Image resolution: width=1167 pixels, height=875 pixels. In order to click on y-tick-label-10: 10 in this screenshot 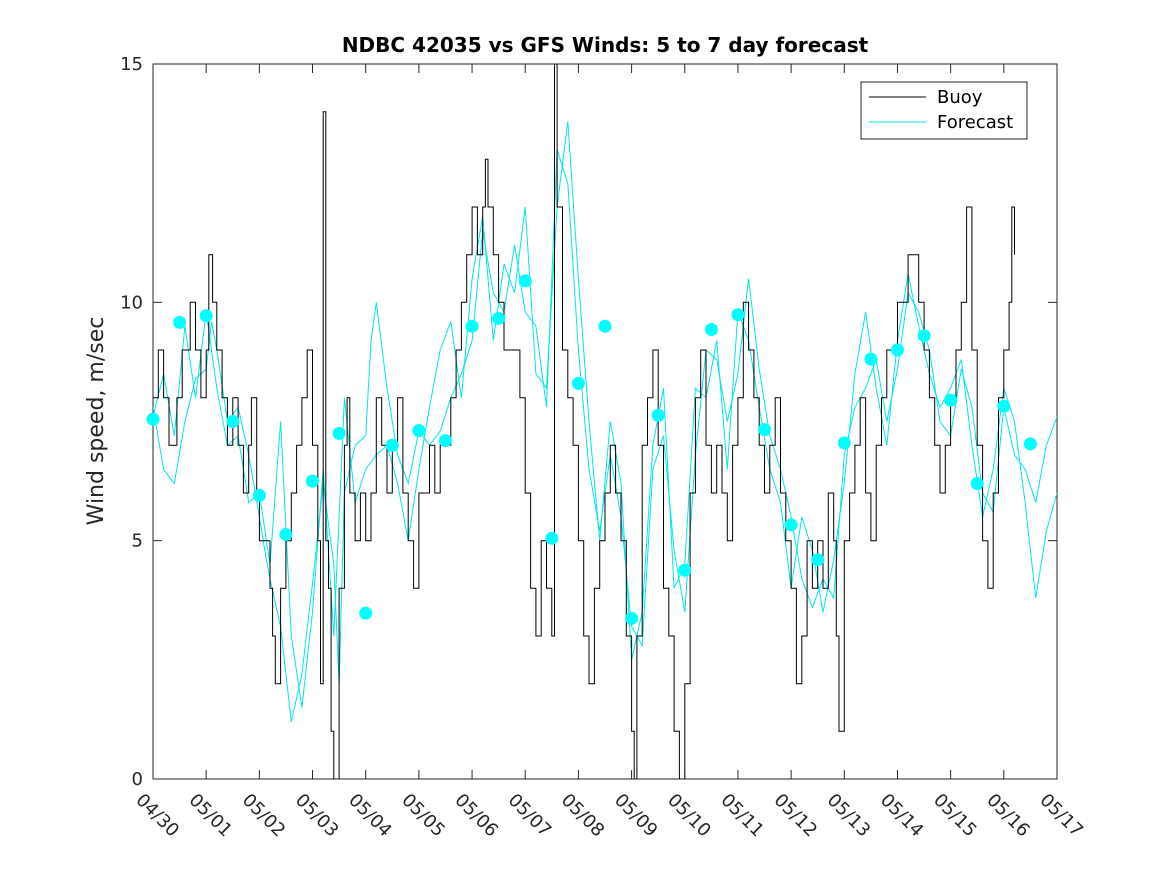, I will do `click(131, 302)`.